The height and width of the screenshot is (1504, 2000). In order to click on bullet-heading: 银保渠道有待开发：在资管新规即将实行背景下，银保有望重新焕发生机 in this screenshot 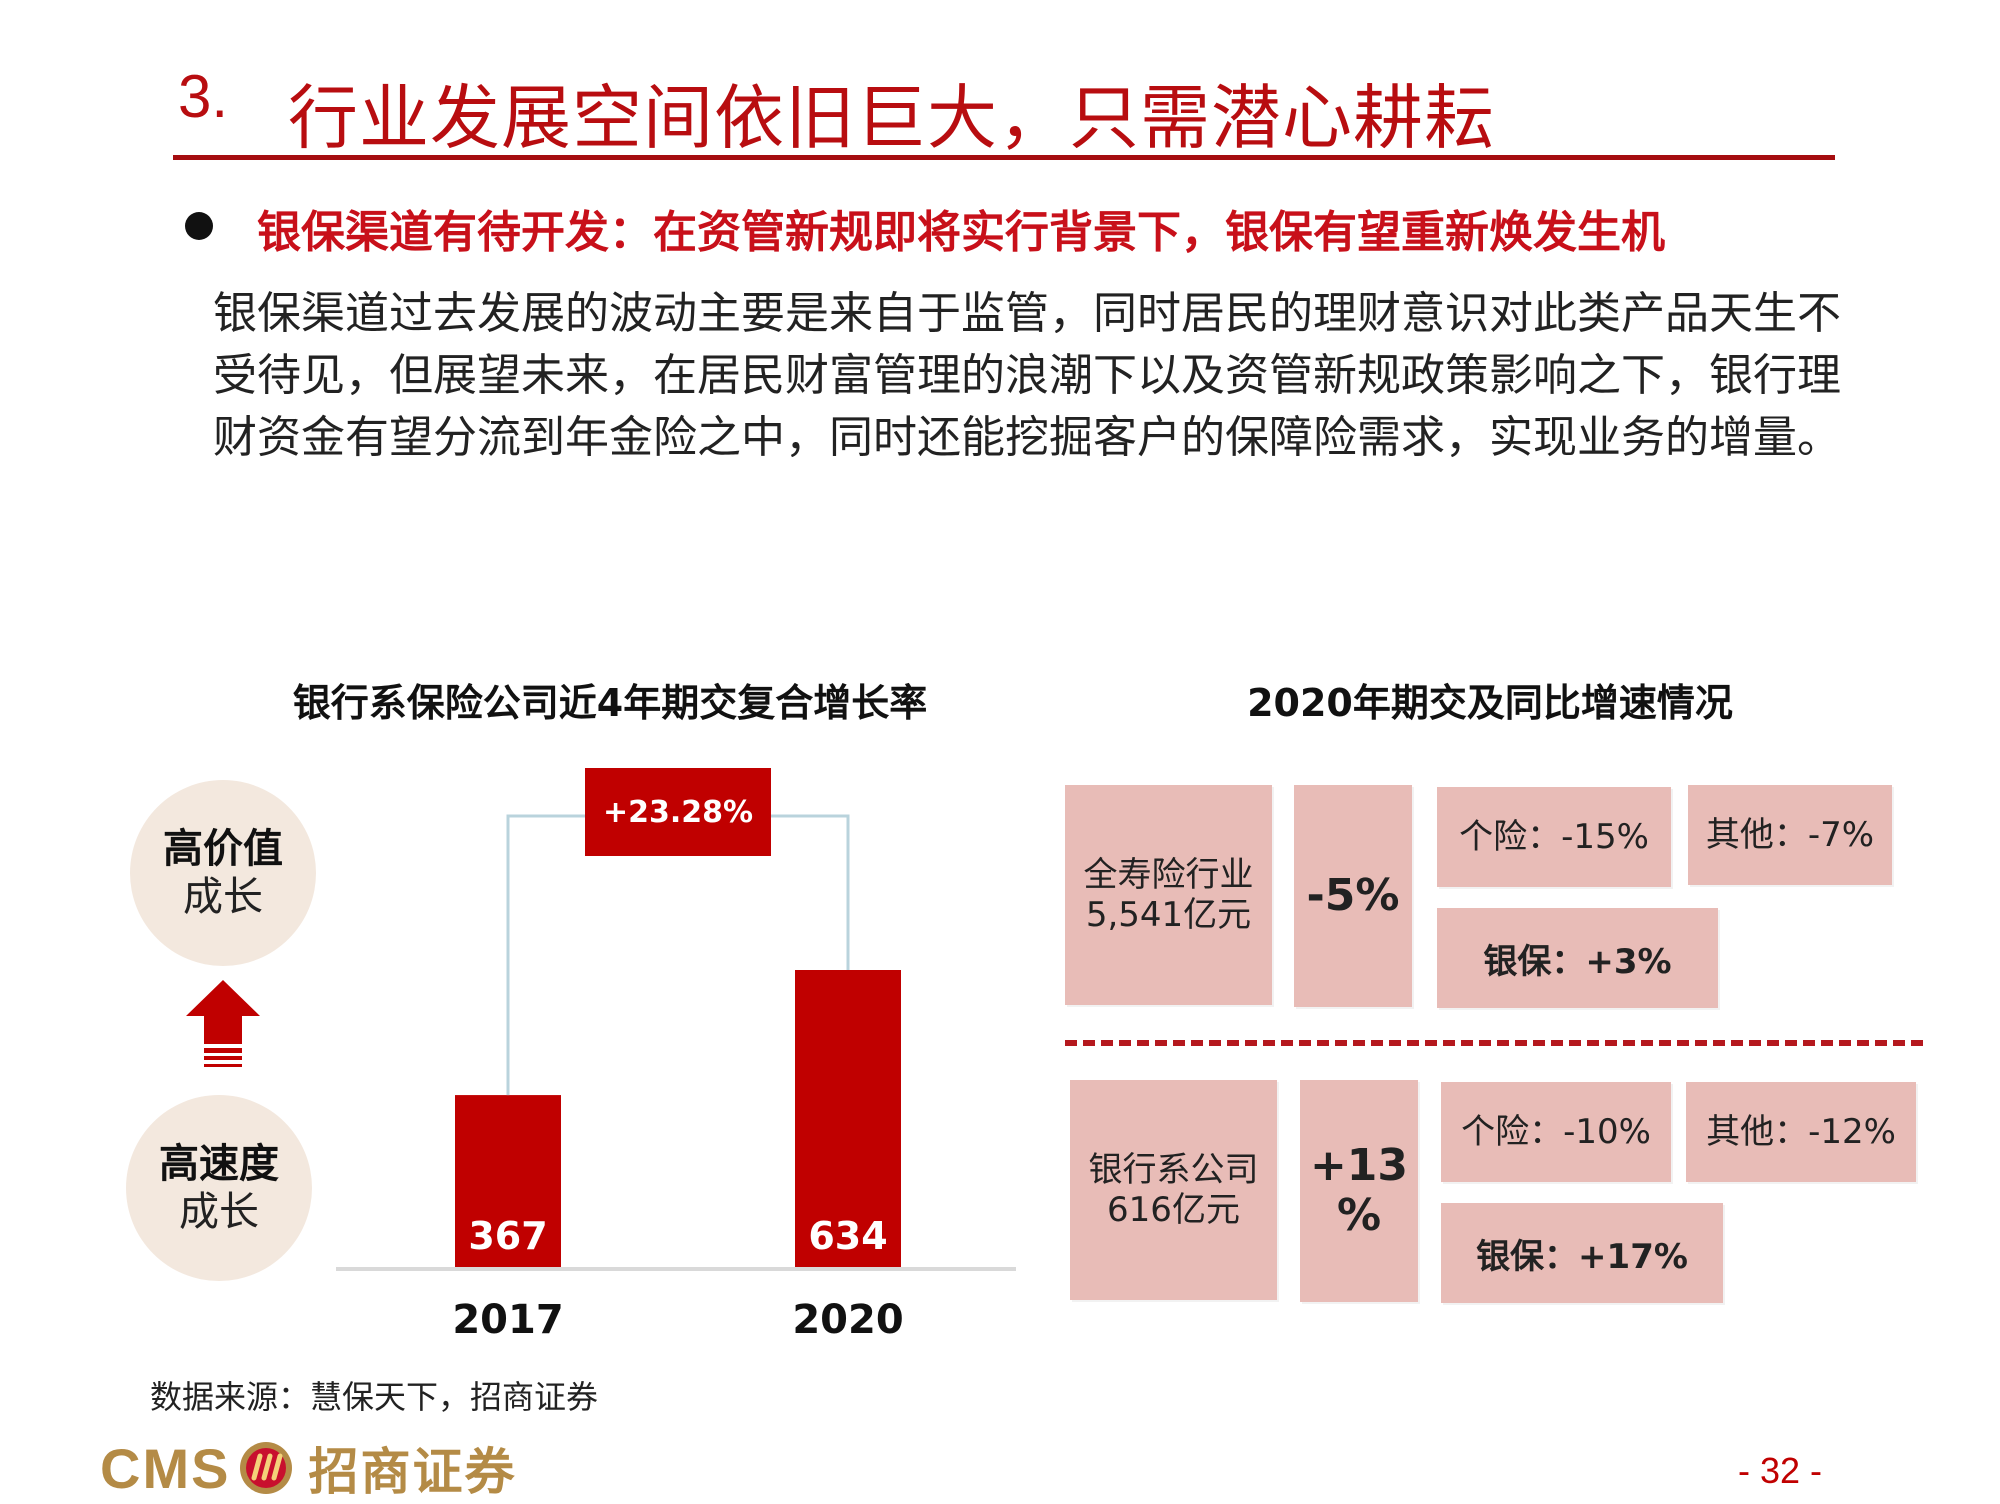, I will do `click(961, 232)`.